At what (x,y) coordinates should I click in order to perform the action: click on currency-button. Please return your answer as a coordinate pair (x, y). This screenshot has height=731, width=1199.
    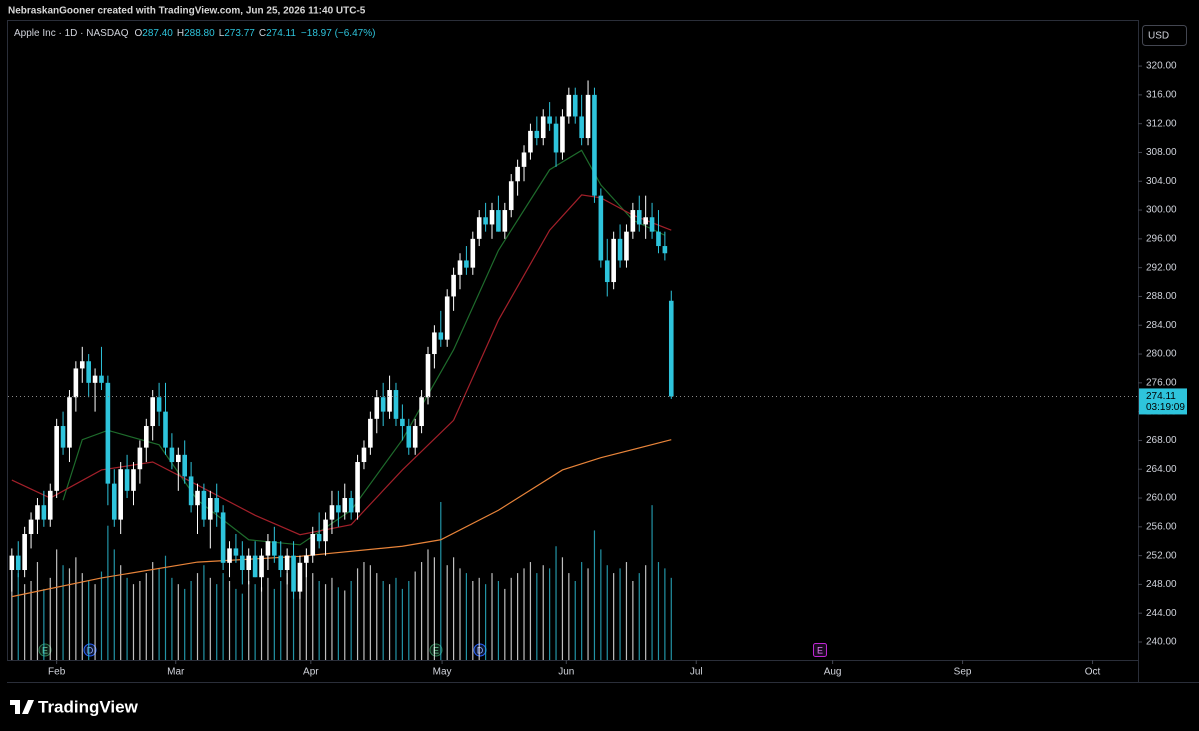
    Looking at the image, I should click on (1164, 35).